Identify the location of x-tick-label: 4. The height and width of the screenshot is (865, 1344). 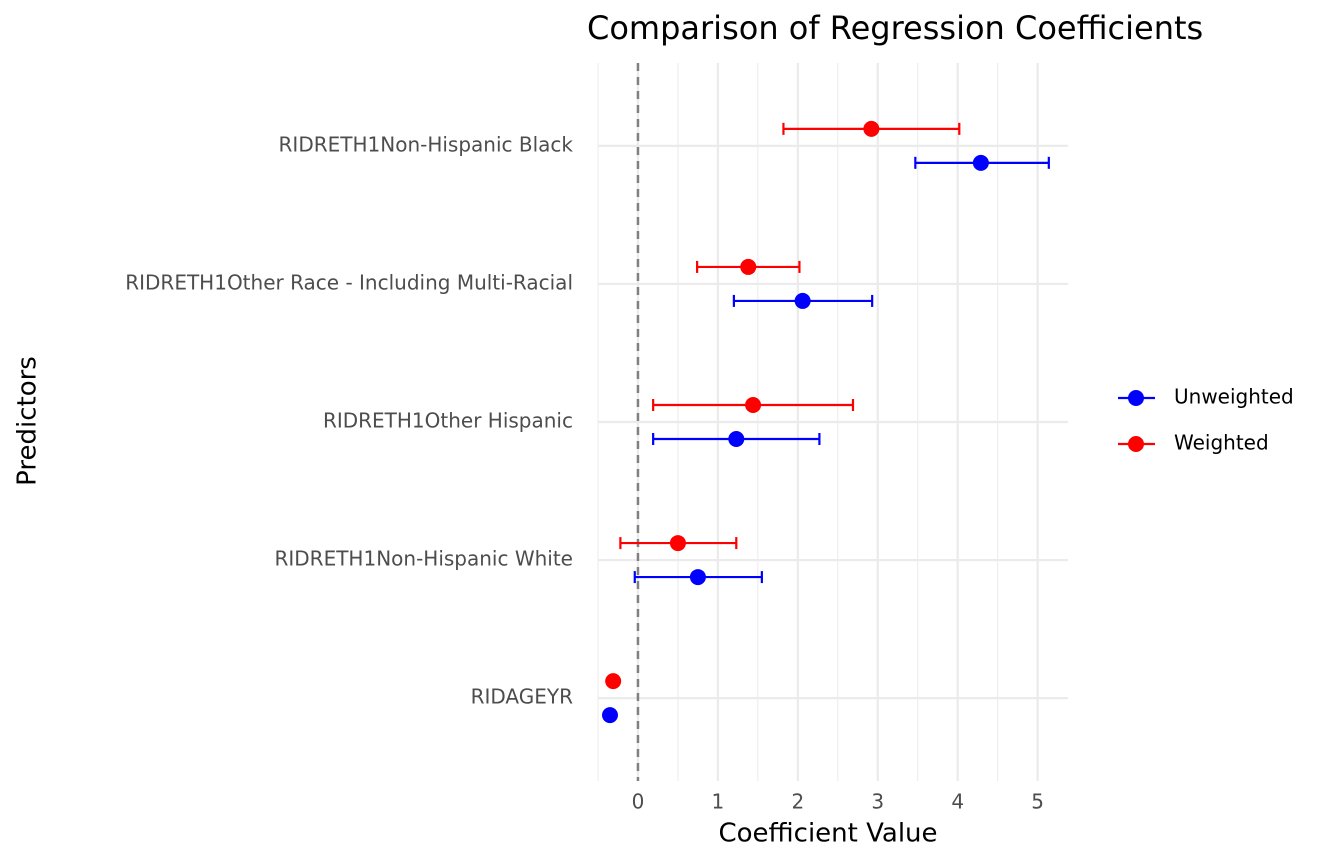
(957, 802).